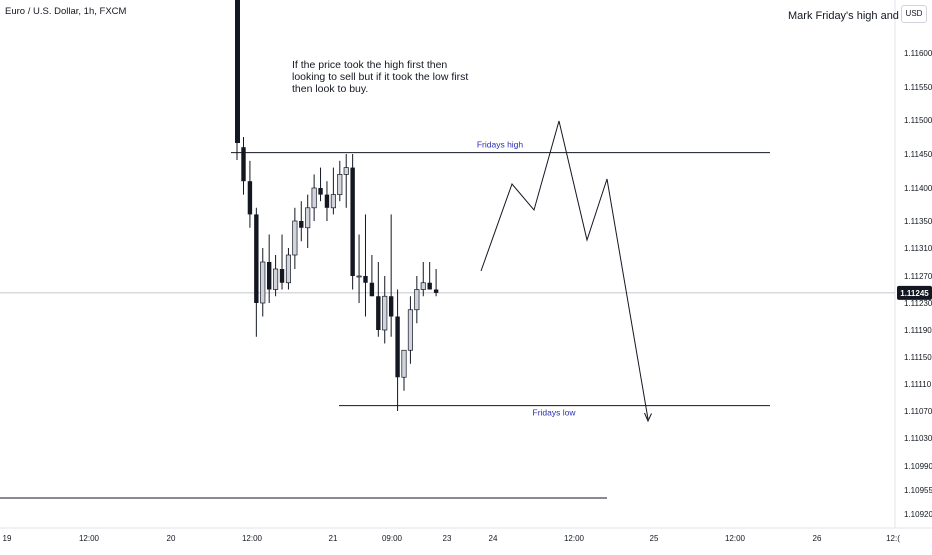 This screenshot has width=932, height=555. What do you see at coordinates (66, 11) in the screenshot?
I see `symbol-title: Euro / U.S. Dollar, 1h, FXCM` at bounding box center [66, 11].